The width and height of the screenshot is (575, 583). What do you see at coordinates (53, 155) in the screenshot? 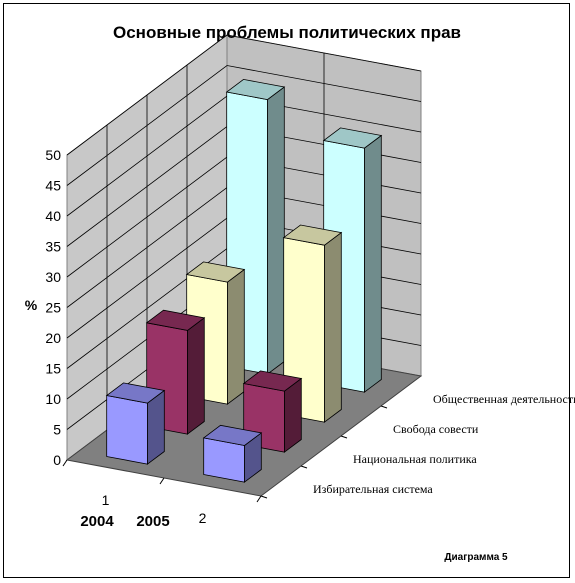
I see `y-tick-label: 50` at bounding box center [53, 155].